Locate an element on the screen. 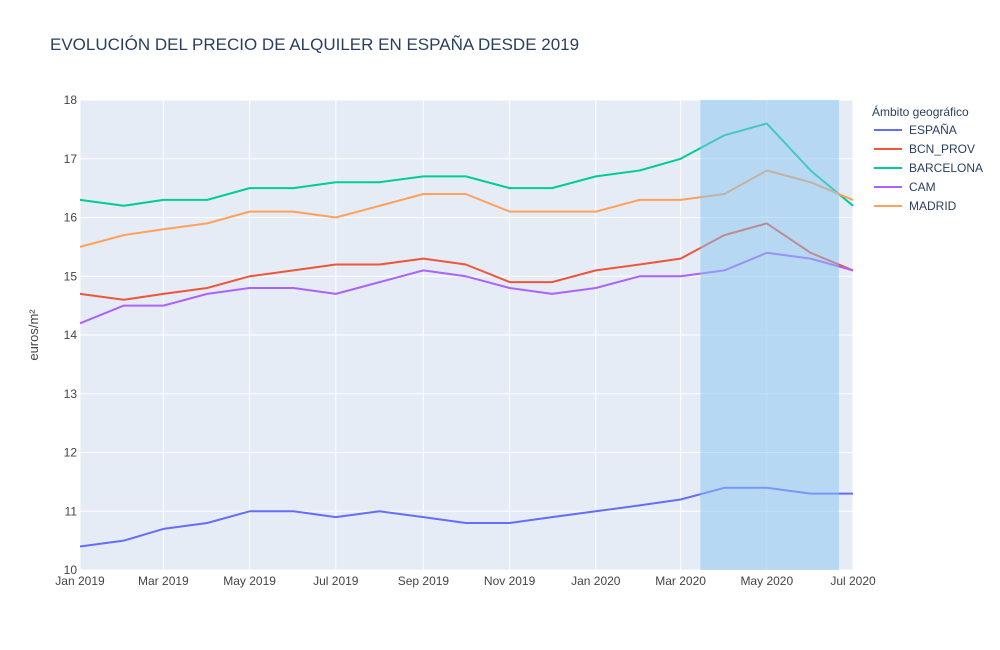  y-tick-label: 14 is located at coordinates (71, 335).